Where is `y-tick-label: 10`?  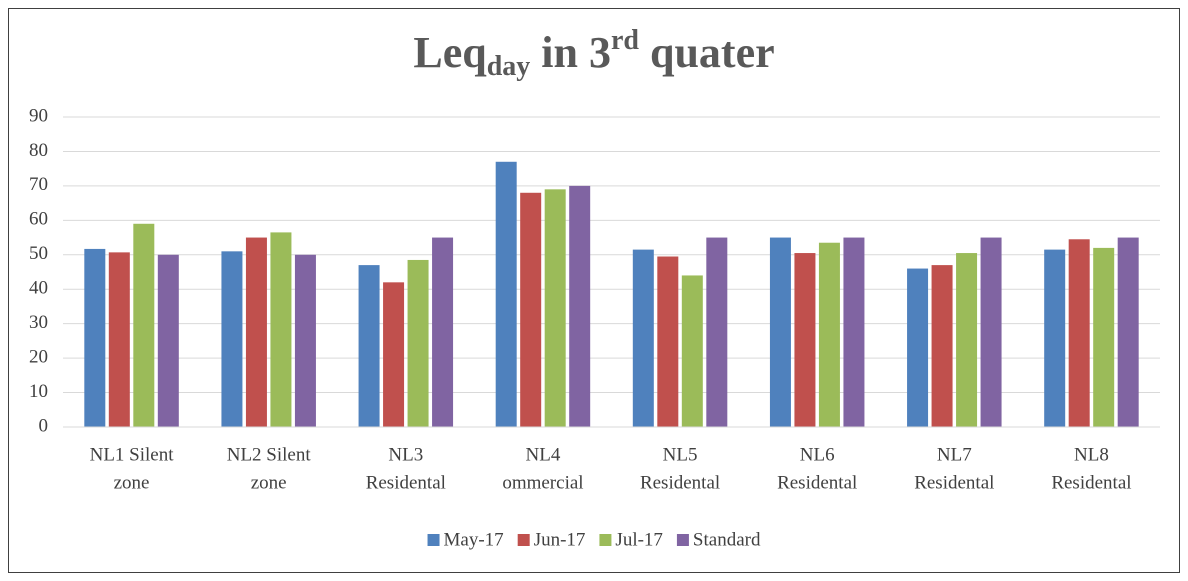 y-tick-label: 10 is located at coordinates (38, 391).